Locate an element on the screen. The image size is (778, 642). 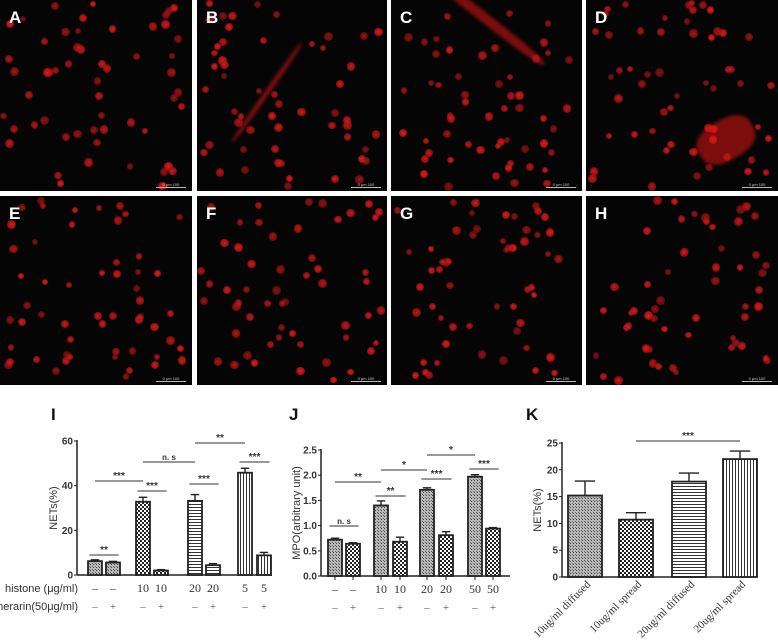
histone-row-label: histone (μg/ml) is located at coordinates (41, 589).